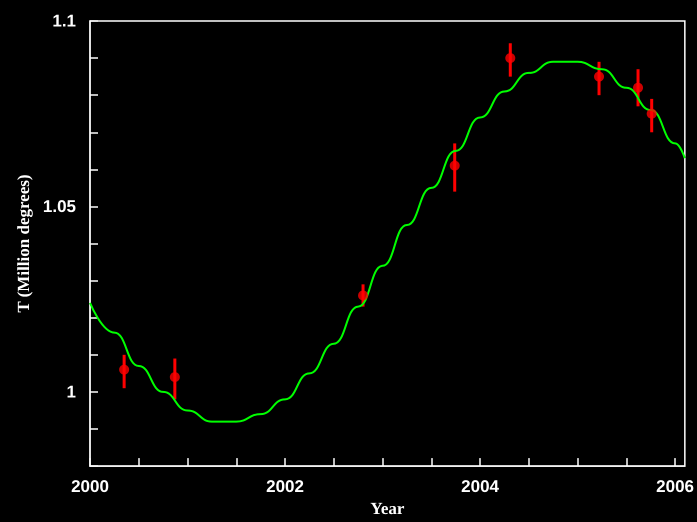 The width and height of the screenshot is (697, 522). Describe the element at coordinates (90, 486) in the screenshot. I see `x-tick-label: 2000` at that location.